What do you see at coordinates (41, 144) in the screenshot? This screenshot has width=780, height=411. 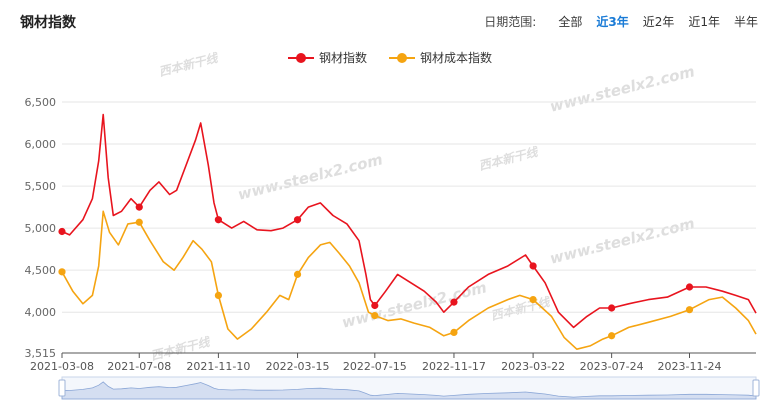 I see `y-tick-label: 6,000` at bounding box center [41, 144].